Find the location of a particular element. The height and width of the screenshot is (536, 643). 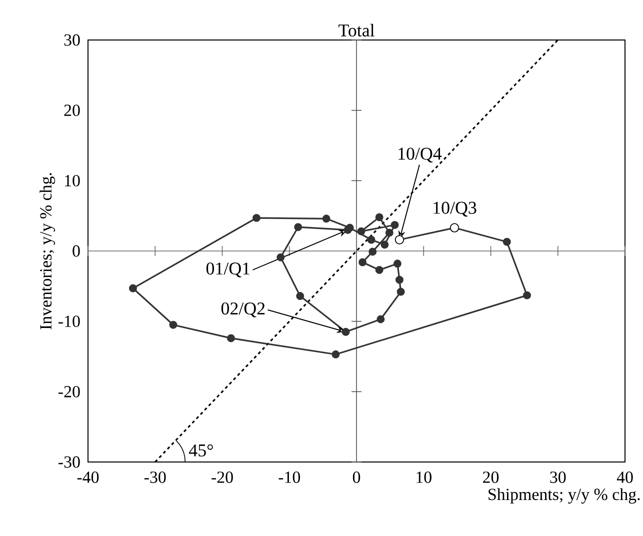

x-axis-title: Shipments; y/y % chg. is located at coordinates (564, 496).